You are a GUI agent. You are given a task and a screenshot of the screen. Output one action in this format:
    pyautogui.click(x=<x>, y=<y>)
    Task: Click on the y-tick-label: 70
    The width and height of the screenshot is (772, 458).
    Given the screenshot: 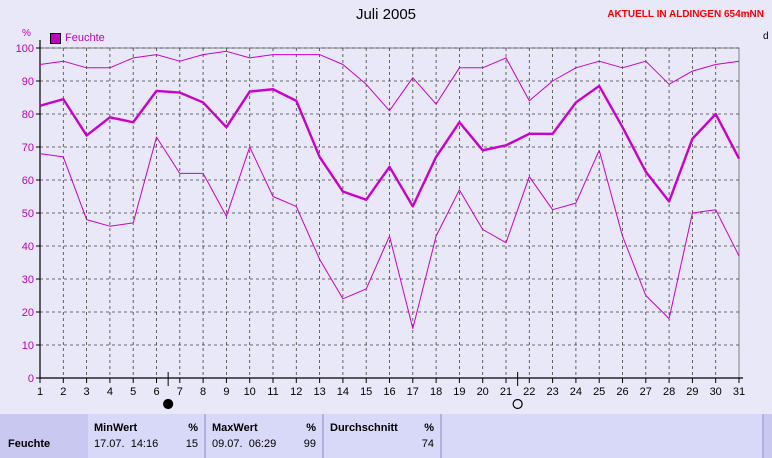 What is the action you would take?
    pyautogui.click(x=28, y=148)
    